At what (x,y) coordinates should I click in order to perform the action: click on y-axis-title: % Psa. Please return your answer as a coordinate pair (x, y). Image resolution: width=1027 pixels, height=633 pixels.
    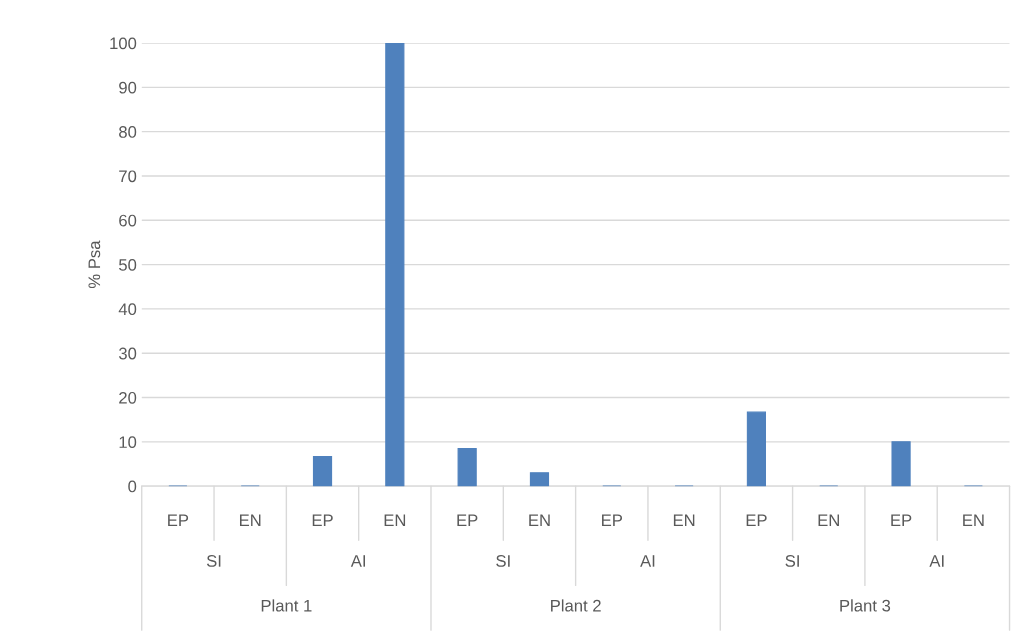
    Looking at the image, I should click on (94, 264).